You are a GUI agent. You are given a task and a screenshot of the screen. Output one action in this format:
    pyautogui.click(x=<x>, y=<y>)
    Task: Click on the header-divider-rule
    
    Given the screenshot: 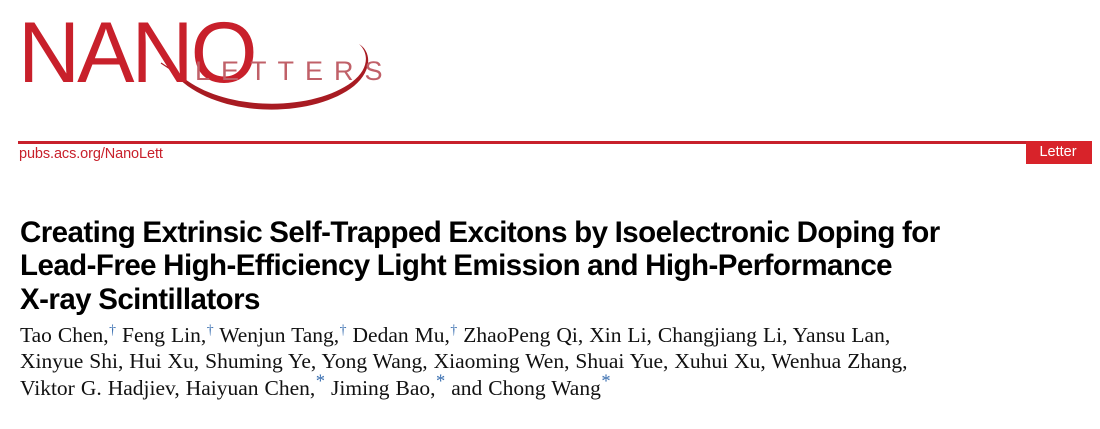 What is the action you would take?
    pyautogui.click(x=522, y=142)
    